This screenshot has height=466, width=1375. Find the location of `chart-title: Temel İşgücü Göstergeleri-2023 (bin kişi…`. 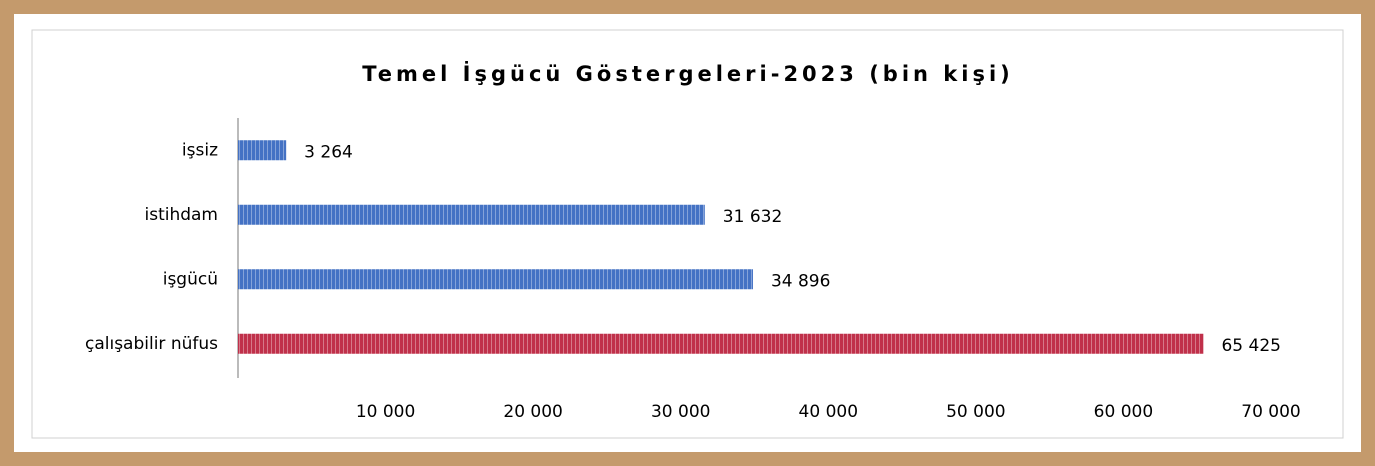

chart-title: Temel İşgücü Göstergeleri-2023 (bin kişi… is located at coordinates (688, 73).